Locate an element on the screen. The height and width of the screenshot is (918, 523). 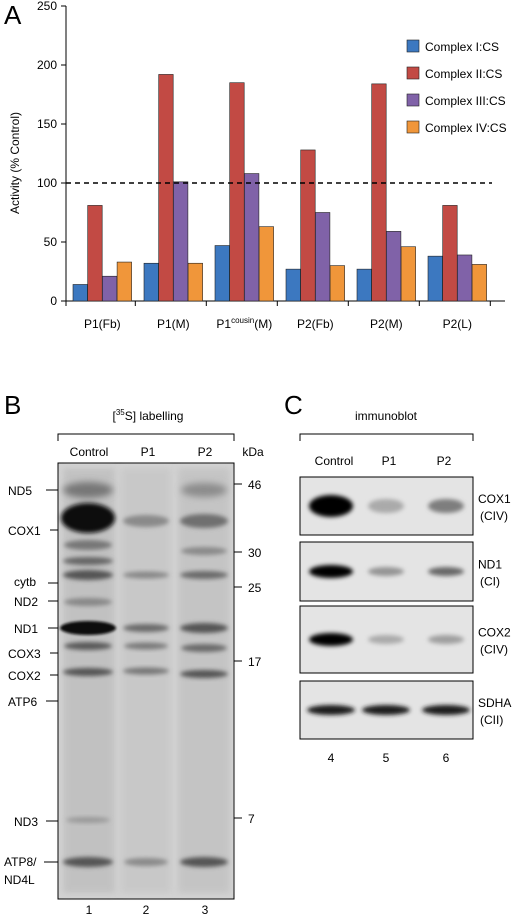
marker-label: 25 is located at coordinates (255, 588).